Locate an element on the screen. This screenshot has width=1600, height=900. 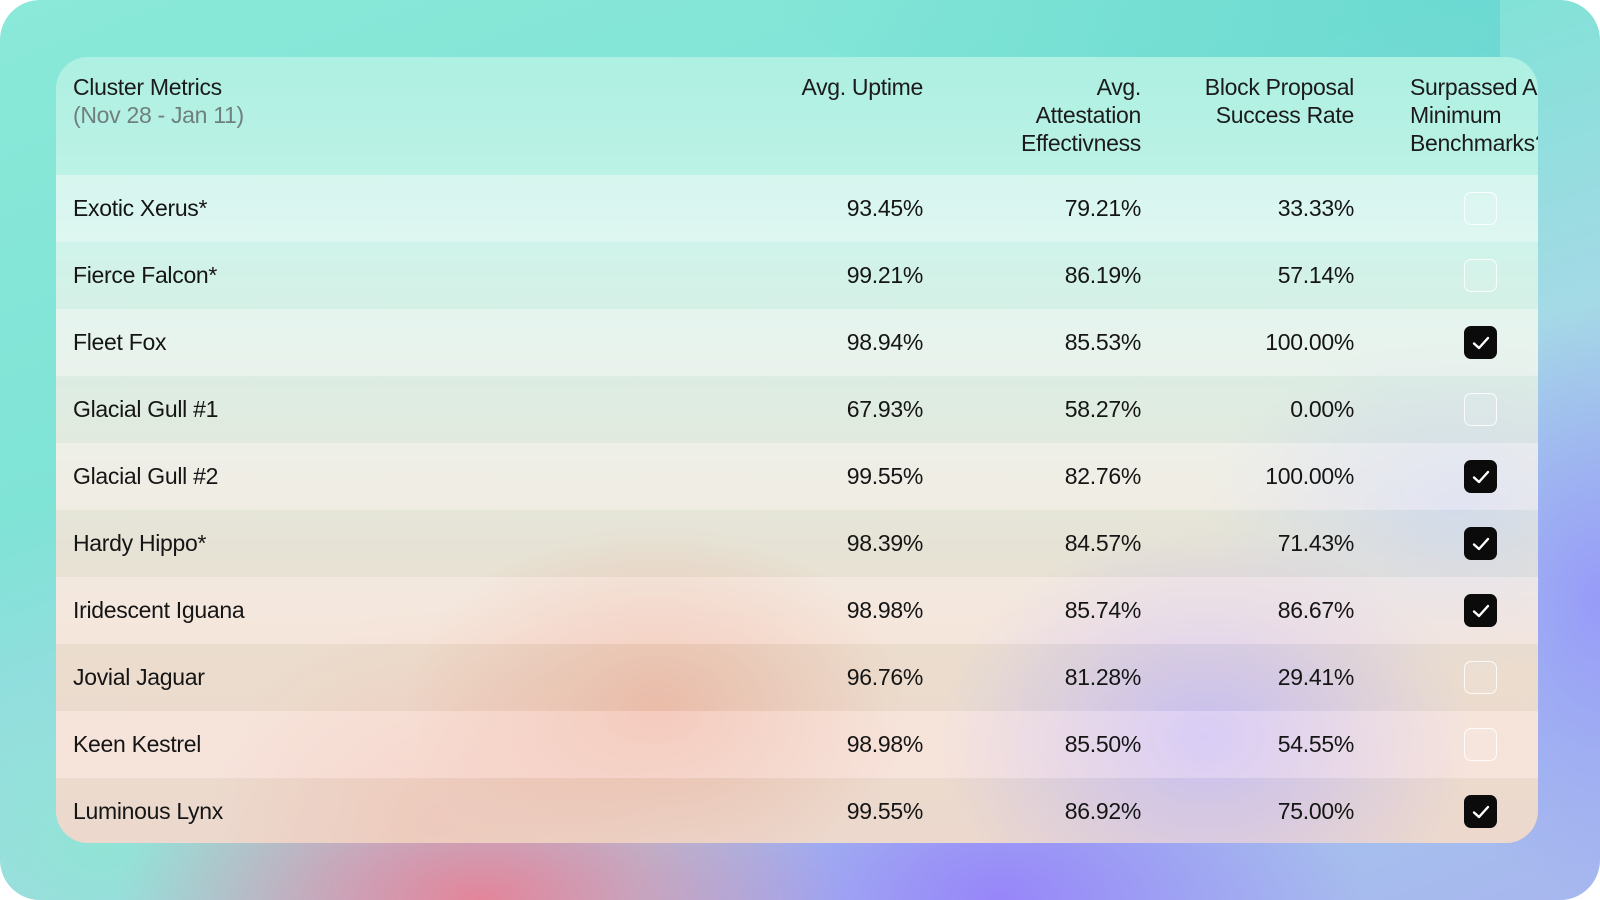
decorative-shape is located at coordinates (1130, 30).